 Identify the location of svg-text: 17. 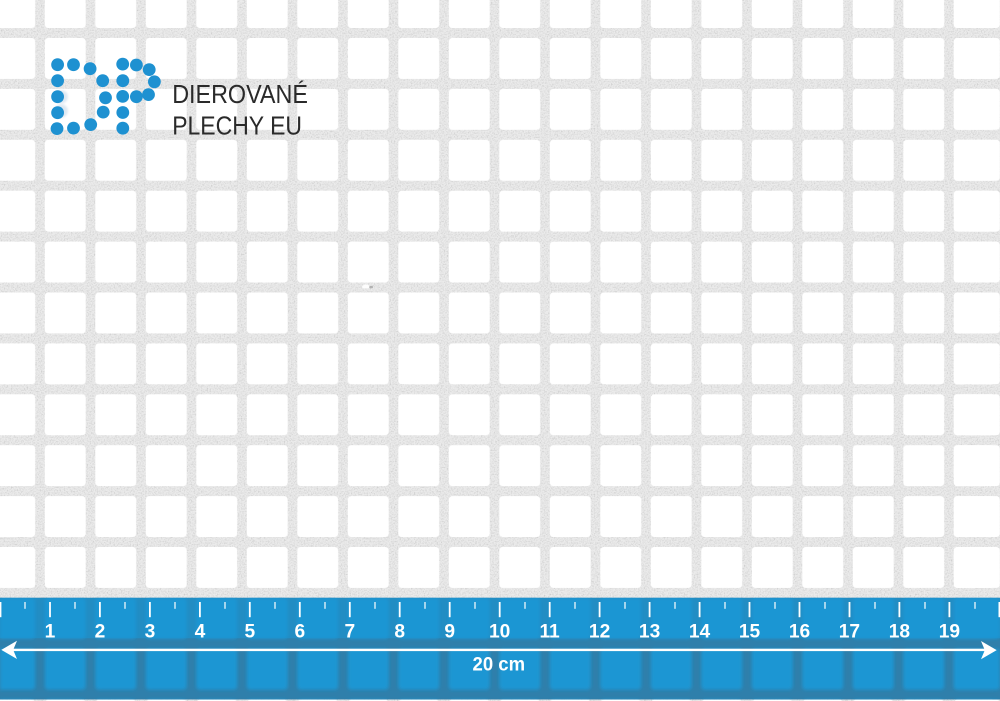
(849, 631).